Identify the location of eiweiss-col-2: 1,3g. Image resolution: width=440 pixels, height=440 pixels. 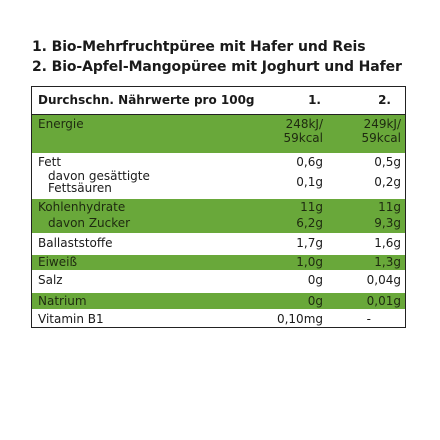
(387, 262).